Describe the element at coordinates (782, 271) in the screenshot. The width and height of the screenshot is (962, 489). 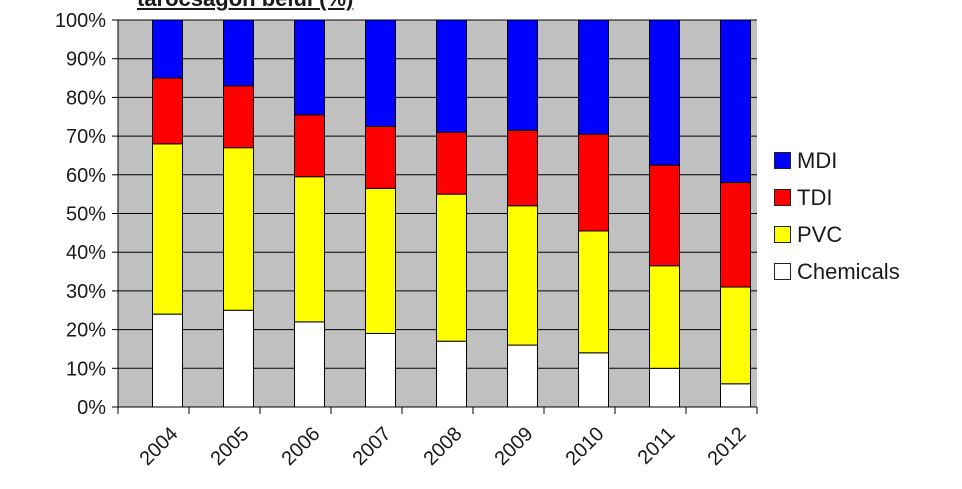
I see `legend-swatch-chemicals` at that location.